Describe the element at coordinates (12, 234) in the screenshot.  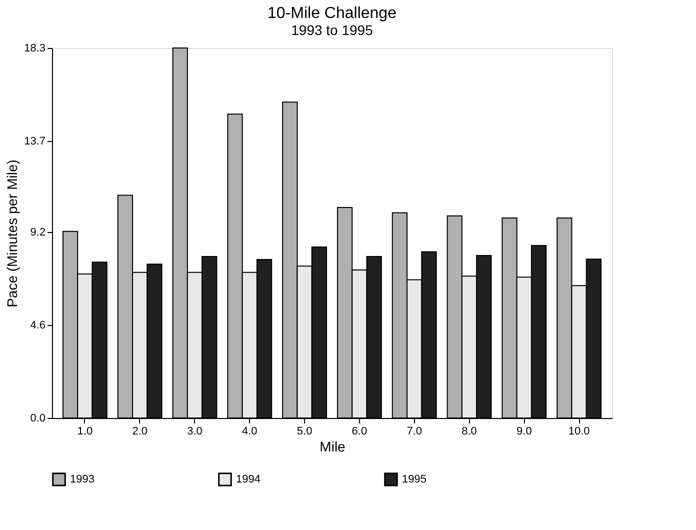
I see `y-axis-title: Pace (Minutes per Mile)` at that location.